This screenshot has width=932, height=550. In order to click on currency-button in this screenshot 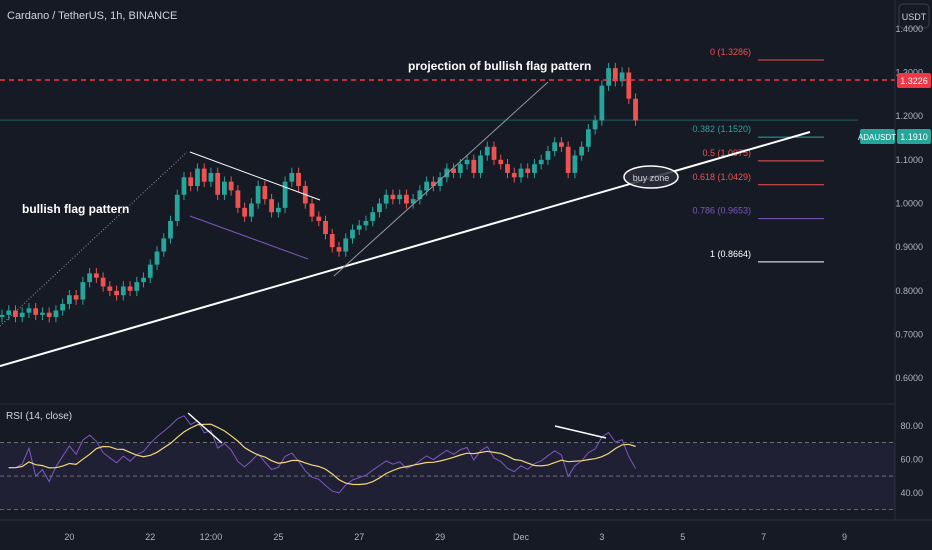, I will do `click(914, 16)`.